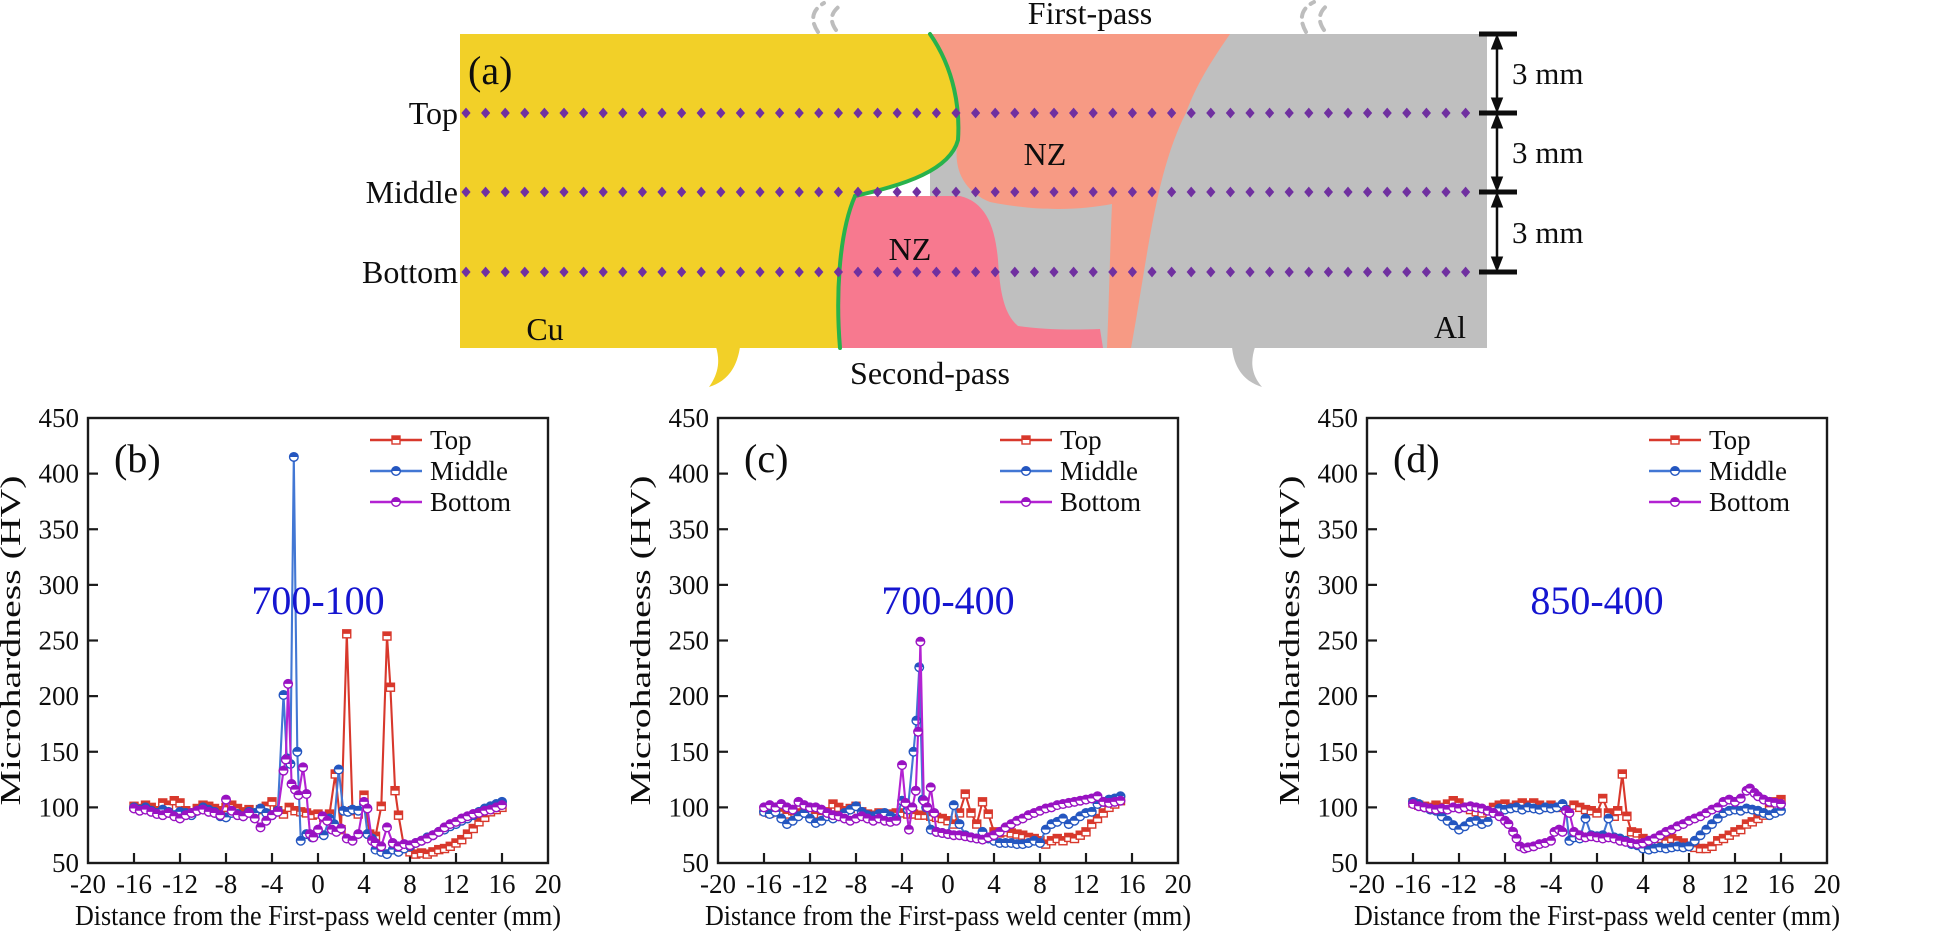 The image size is (1958, 940). Describe the element at coordinates (137, 458) in the screenshot. I see `panel-label: (b)` at that location.